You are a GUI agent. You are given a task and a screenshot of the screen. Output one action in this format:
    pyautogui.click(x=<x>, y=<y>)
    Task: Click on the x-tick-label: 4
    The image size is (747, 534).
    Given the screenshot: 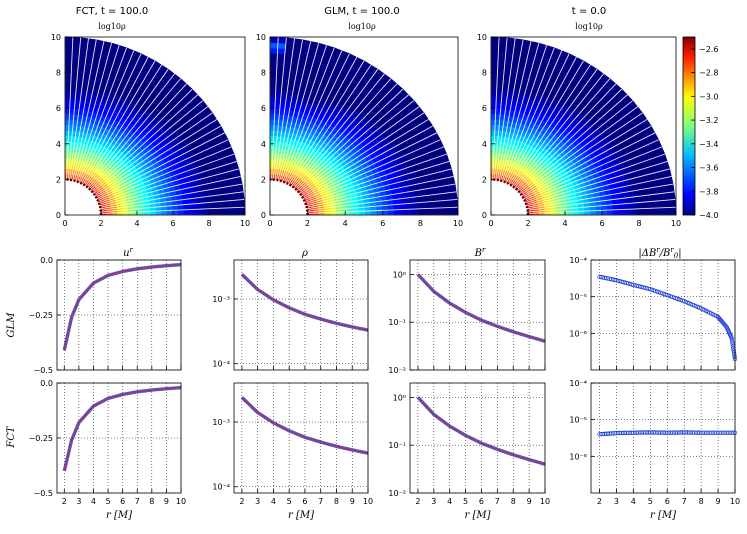 What is the action you would take?
    pyautogui.click(x=449, y=501)
    